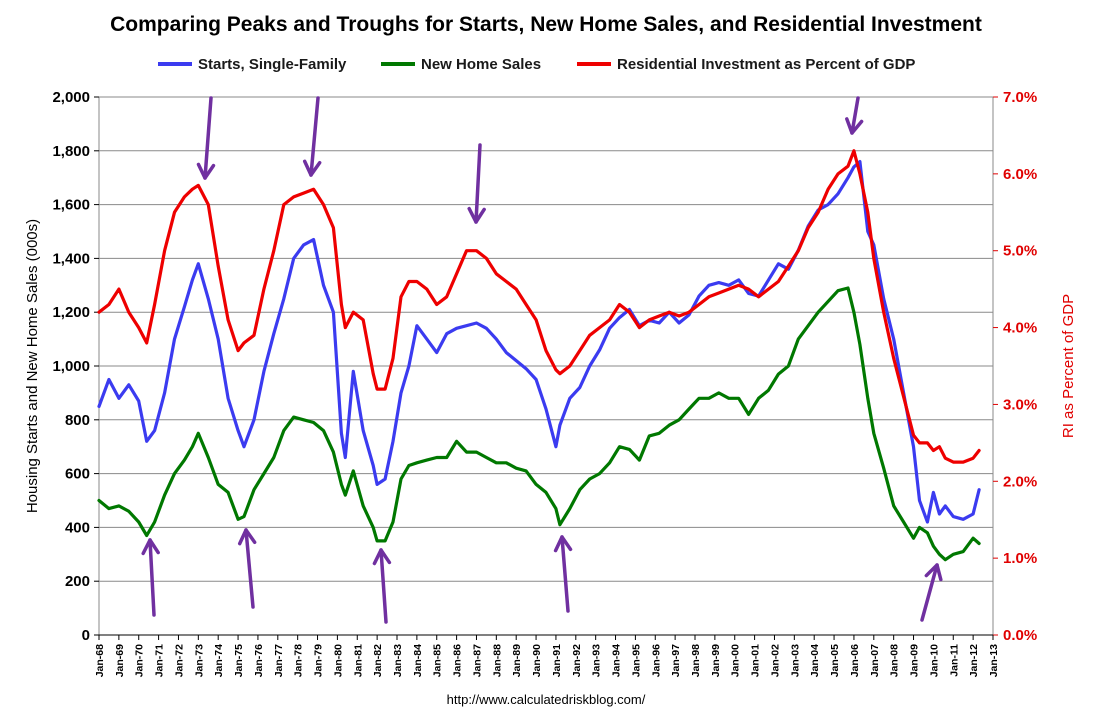 This screenshot has height=725, width=1093. Describe the element at coordinates (179, 660) in the screenshot. I see `x-tick-label: Jan-72` at that location.